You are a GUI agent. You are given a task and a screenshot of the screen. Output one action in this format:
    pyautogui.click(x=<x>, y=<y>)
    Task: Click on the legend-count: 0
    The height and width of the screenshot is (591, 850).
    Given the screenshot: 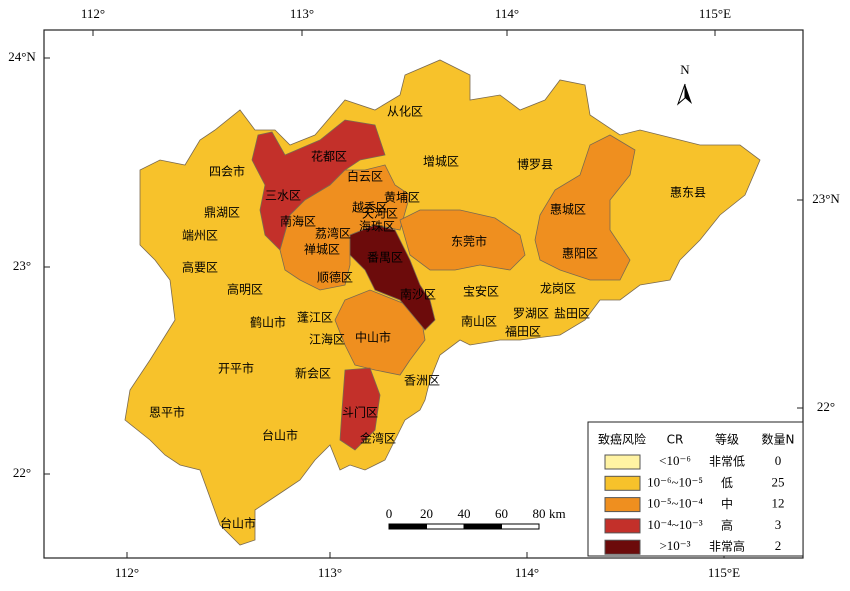 What is the action you would take?
    pyautogui.click(x=778, y=460)
    